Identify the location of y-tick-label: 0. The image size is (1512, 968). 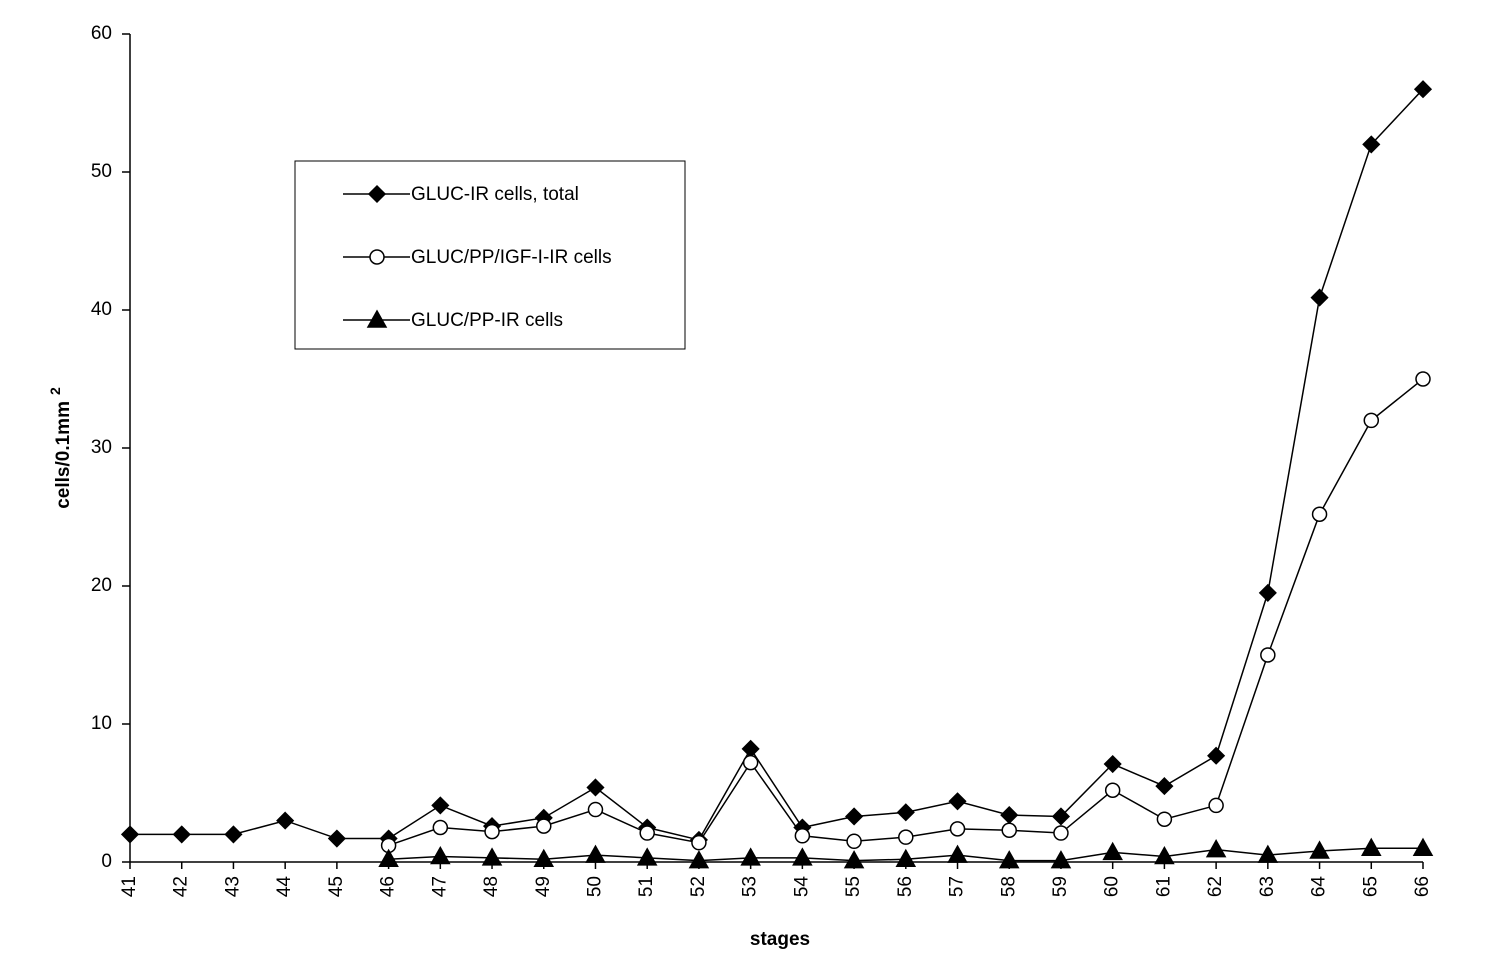
(106, 861).